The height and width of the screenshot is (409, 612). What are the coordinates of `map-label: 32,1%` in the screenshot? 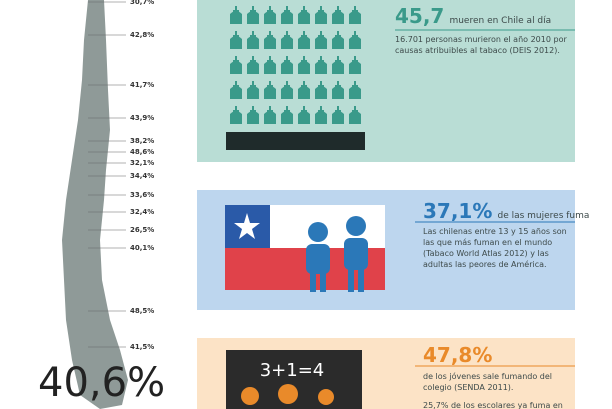 It's located at (142, 163).